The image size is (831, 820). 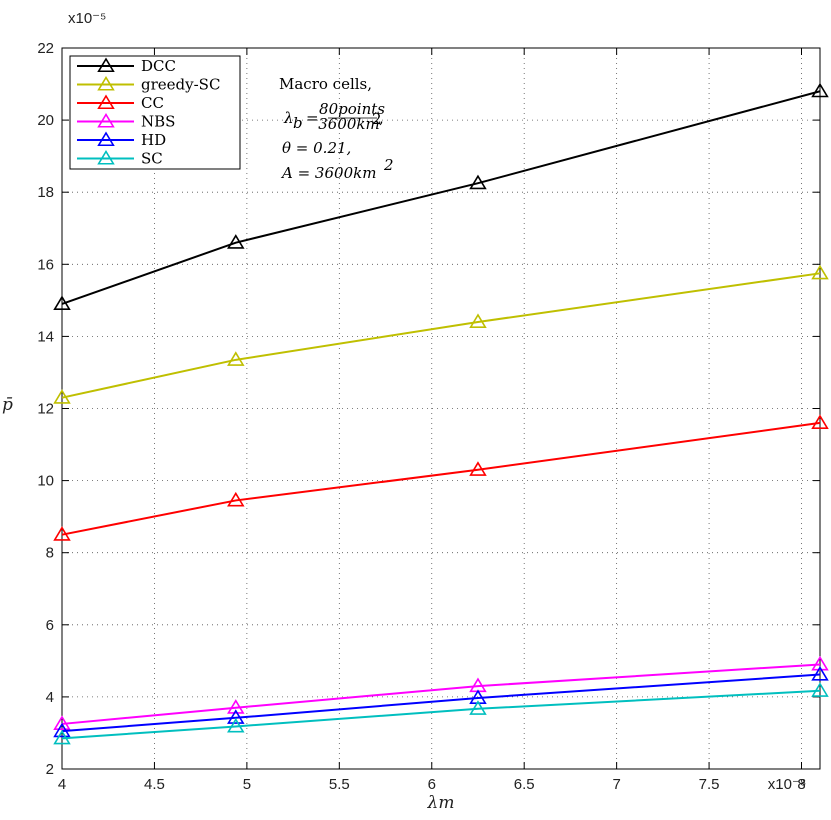 I want to click on x-tick-label: 5.5, so click(x=339, y=784).